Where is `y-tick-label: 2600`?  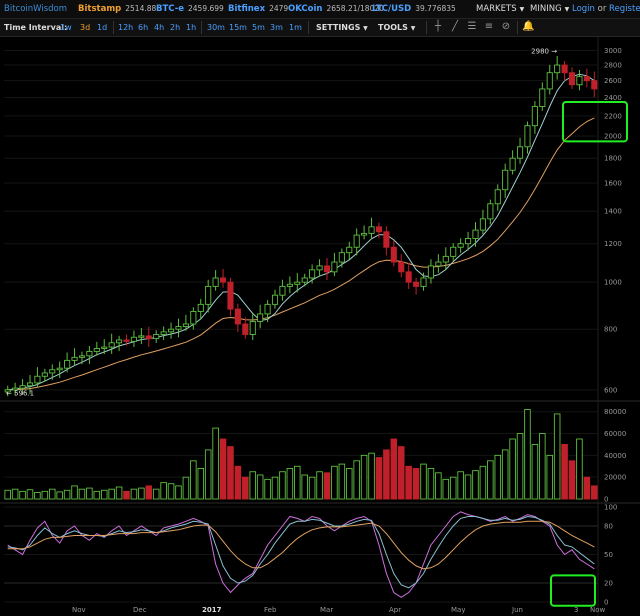
y-tick-label: 2600 is located at coordinates (613, 81).